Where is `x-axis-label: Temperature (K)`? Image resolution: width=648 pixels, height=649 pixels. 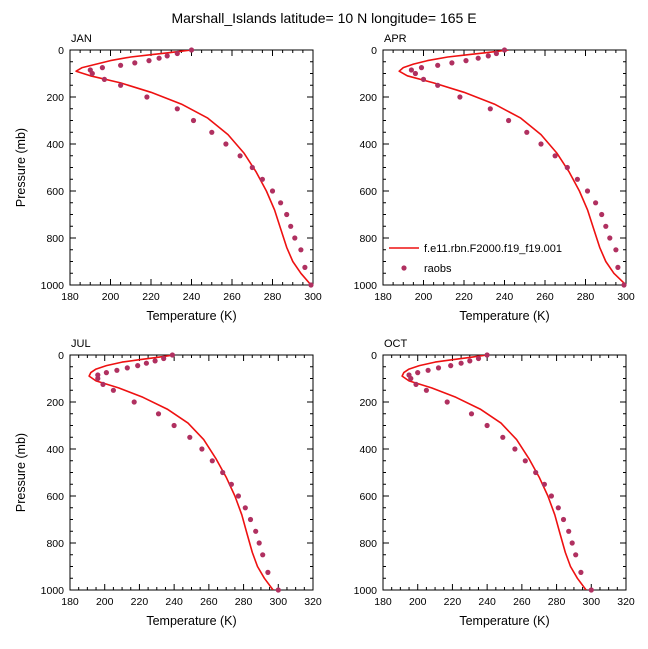 x-axis-label: Temperature (K) is located at coordinates (191, 316).